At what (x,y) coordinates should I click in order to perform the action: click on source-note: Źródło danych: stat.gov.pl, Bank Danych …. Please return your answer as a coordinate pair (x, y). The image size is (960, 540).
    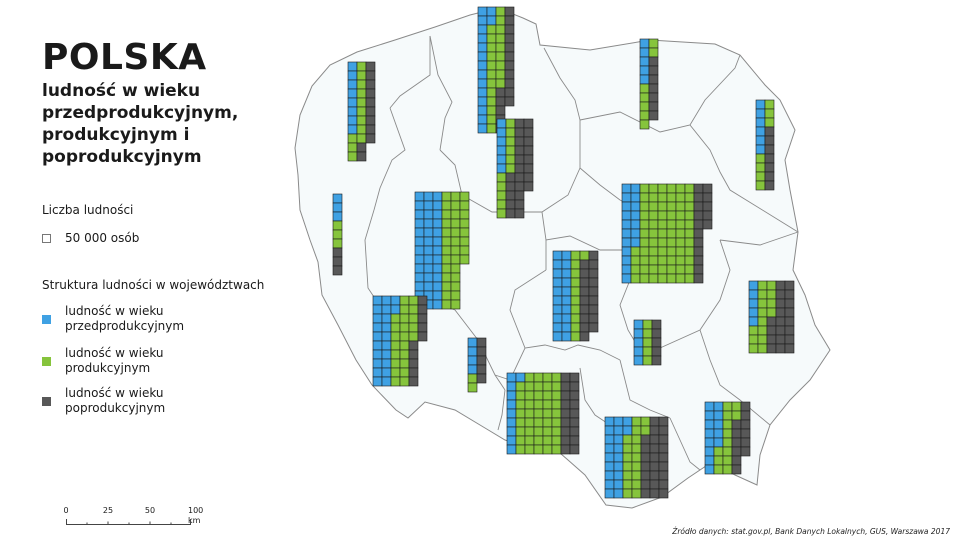
    Looking at the image, I should click on (811, 531).